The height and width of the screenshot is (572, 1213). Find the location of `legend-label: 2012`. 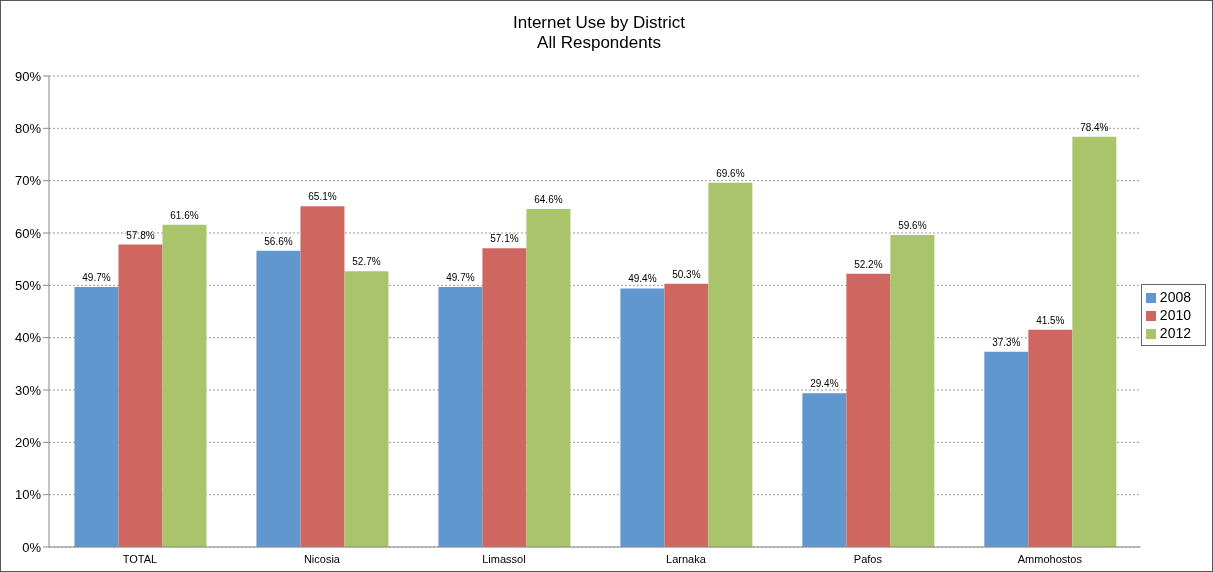

legend-label: 2012 is located at coordinates (1175, 333).